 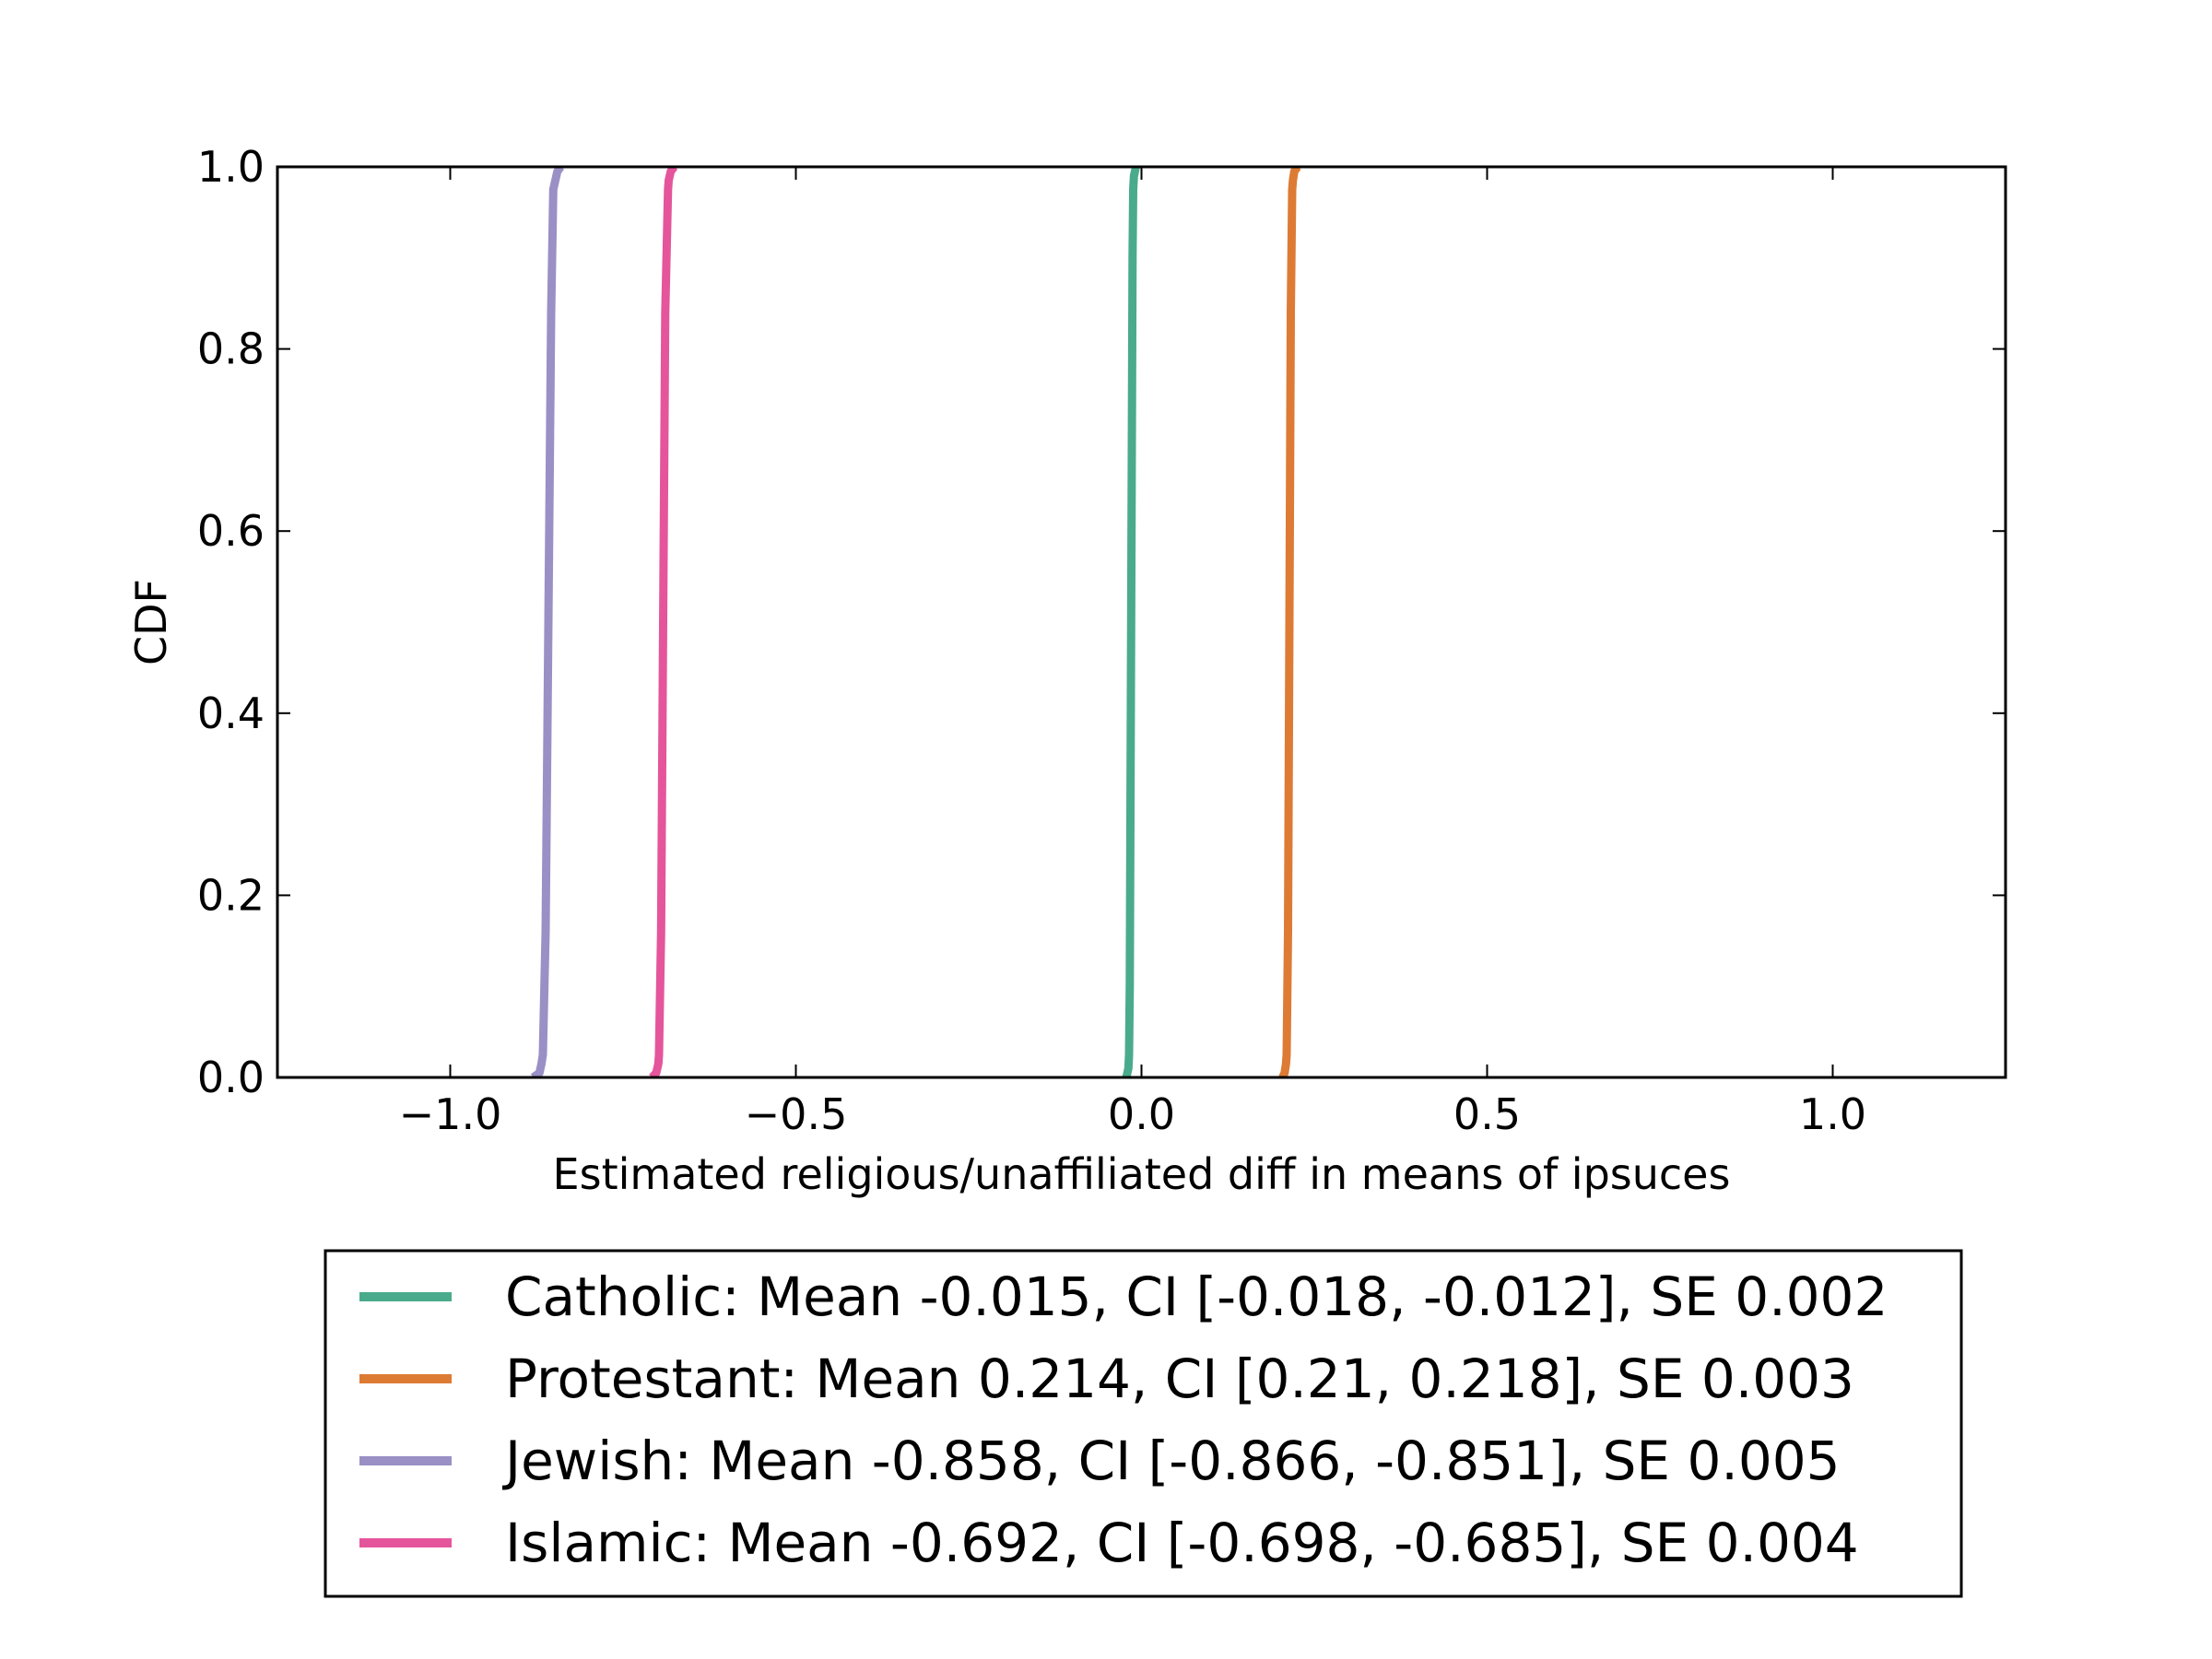 What do you see at coordinates (1131, 622) in the screenshot?
I see `series-line-catholic` at bounding box center [1131, 622].